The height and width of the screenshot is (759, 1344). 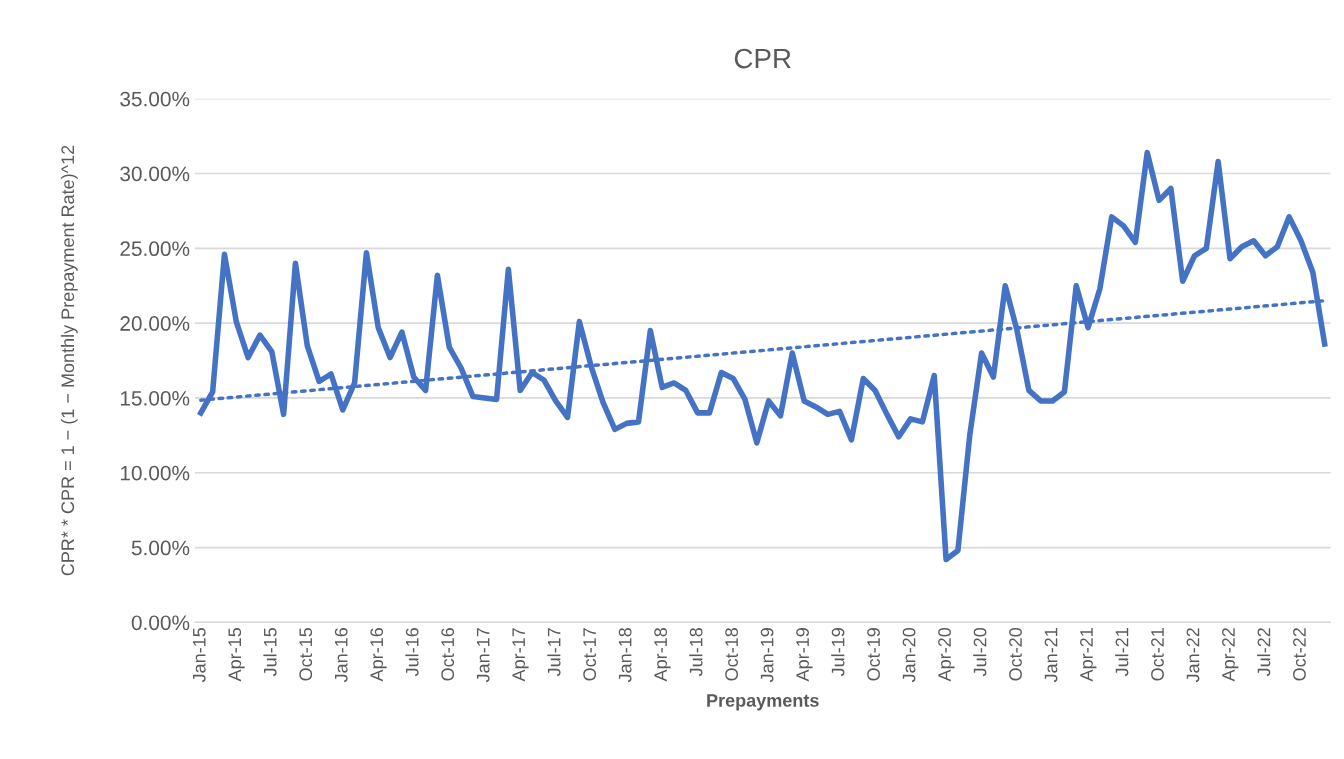 What do you see at coordinates (306, 654) in the screenshot?
I see `x-tick-label: Oct-15` at bounding box center [306, 654].